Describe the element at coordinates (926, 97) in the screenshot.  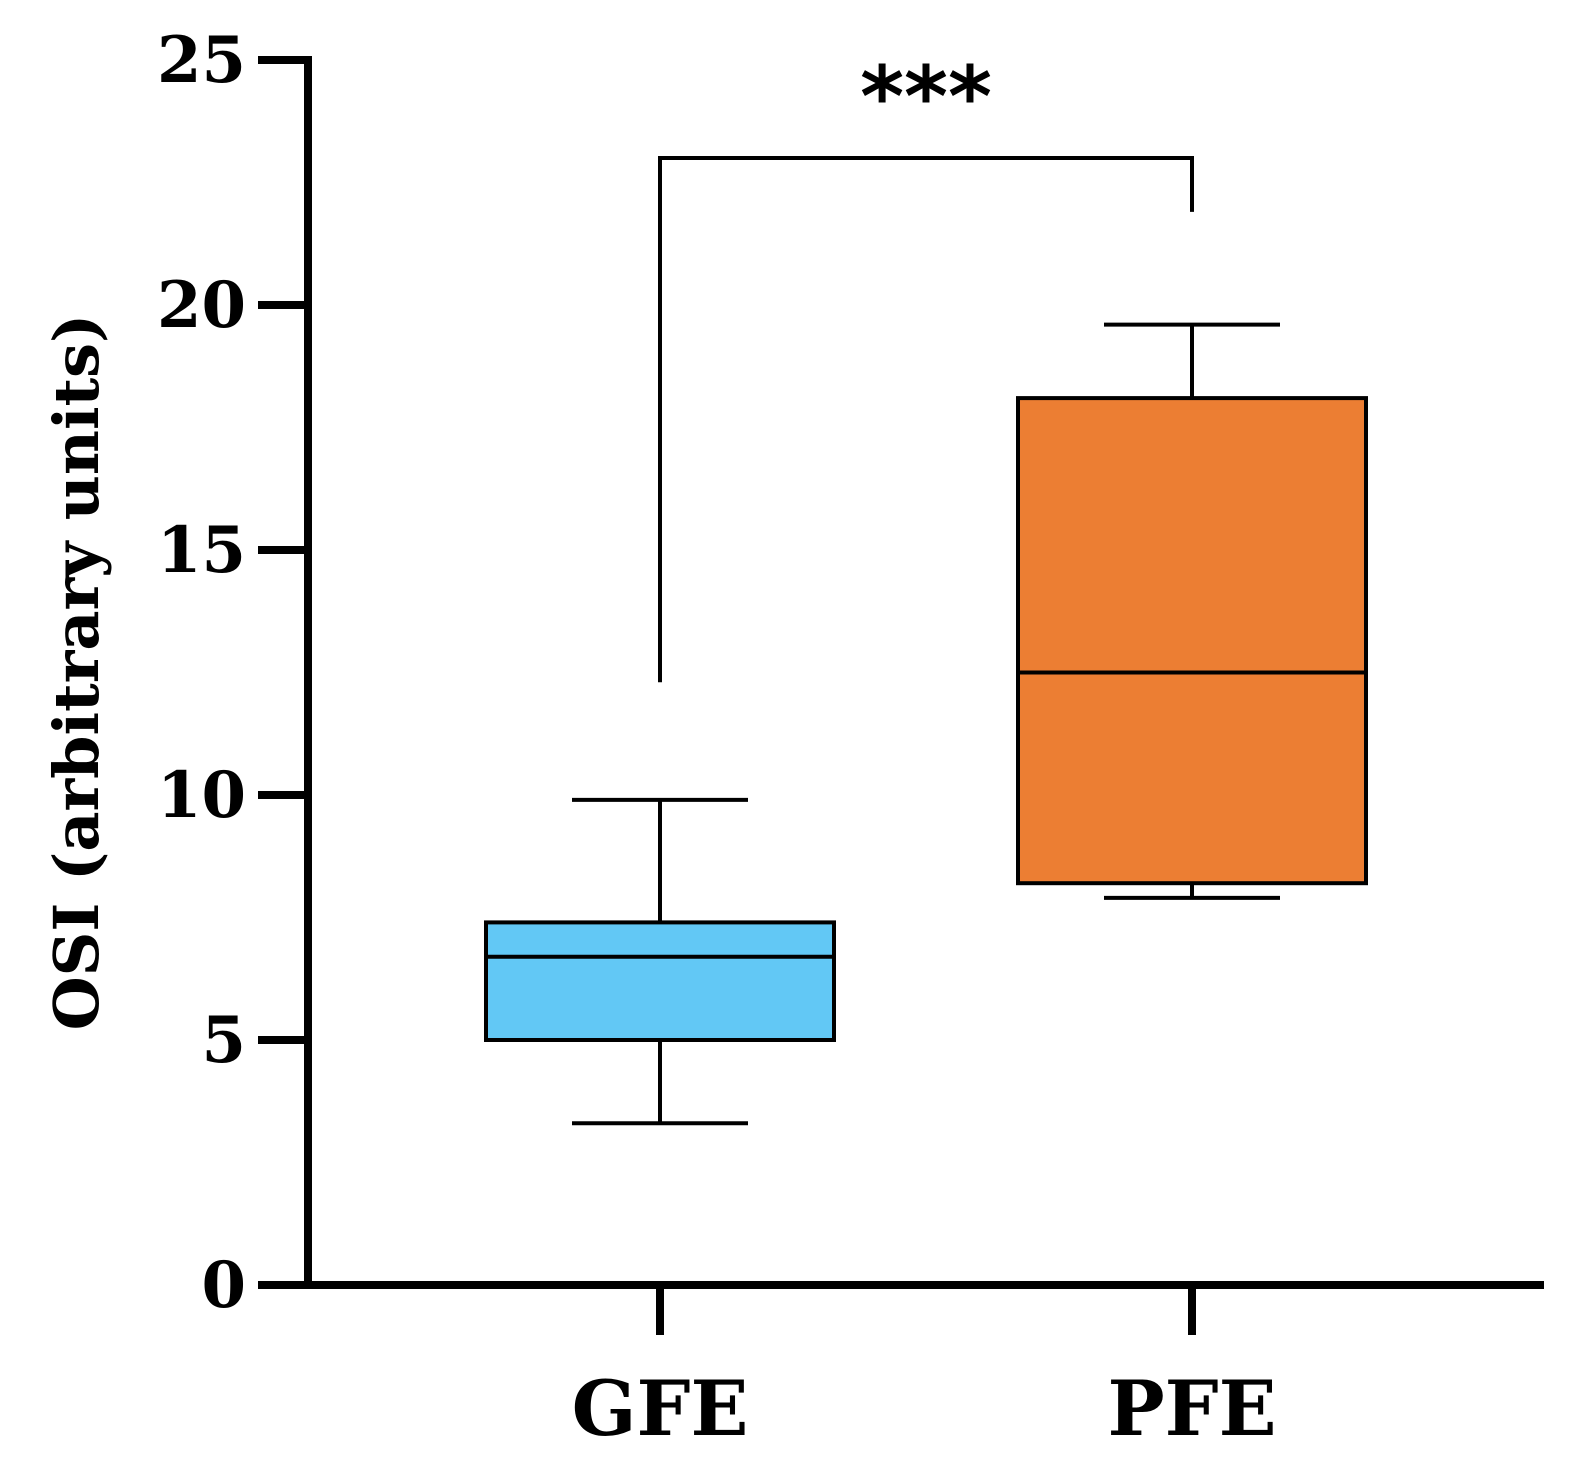
I see `significance-label: ***` at that location.